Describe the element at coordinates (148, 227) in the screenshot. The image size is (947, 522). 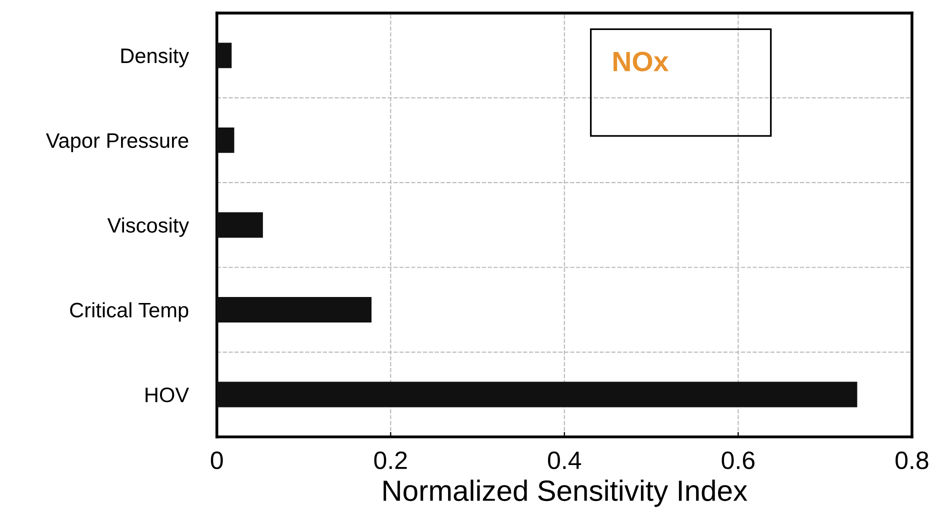
I see `y-tick-label: Viscosity` at that location.